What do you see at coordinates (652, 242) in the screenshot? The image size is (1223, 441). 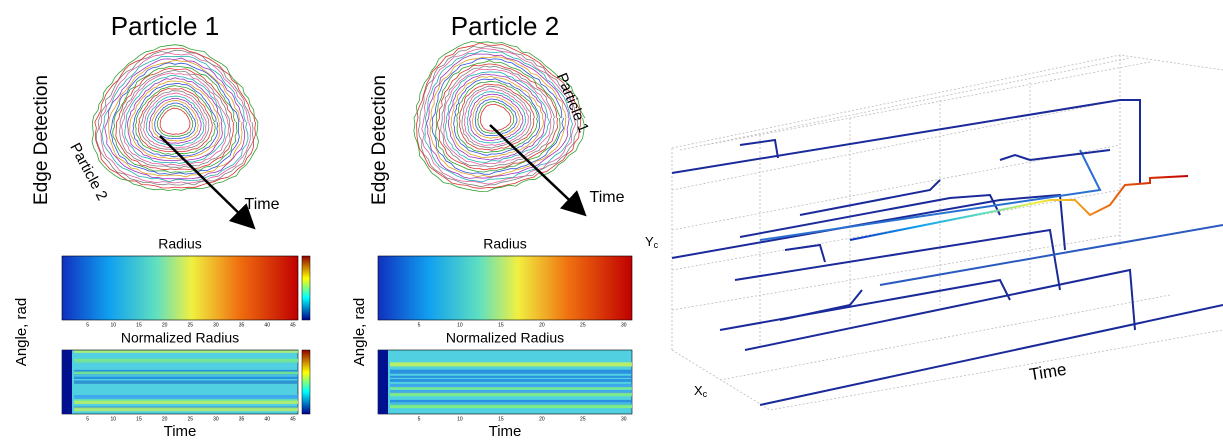 I see `y-axis-label: Yc` at bounding box center [652, 242].